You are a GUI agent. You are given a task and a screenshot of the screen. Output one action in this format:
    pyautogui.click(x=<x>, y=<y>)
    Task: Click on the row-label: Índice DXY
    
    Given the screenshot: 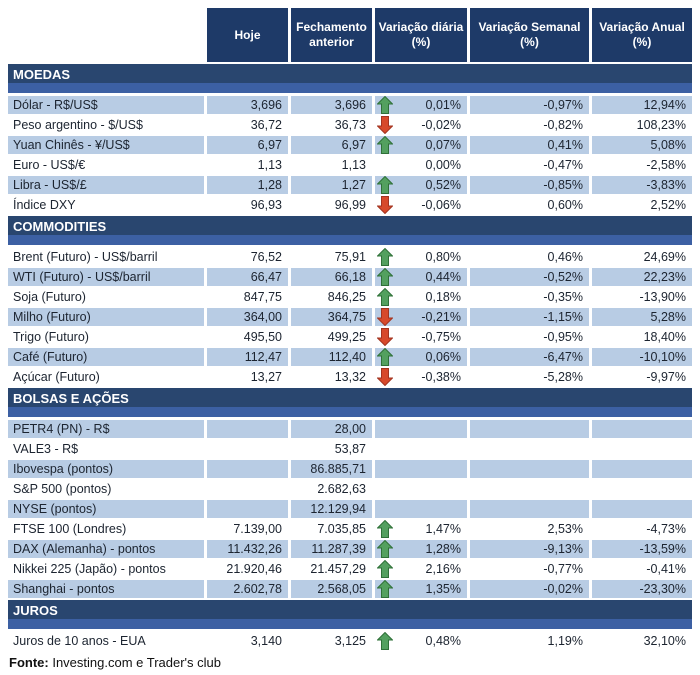 What is the action you would take?
    pyautogui.click(x=44, y=205)
    